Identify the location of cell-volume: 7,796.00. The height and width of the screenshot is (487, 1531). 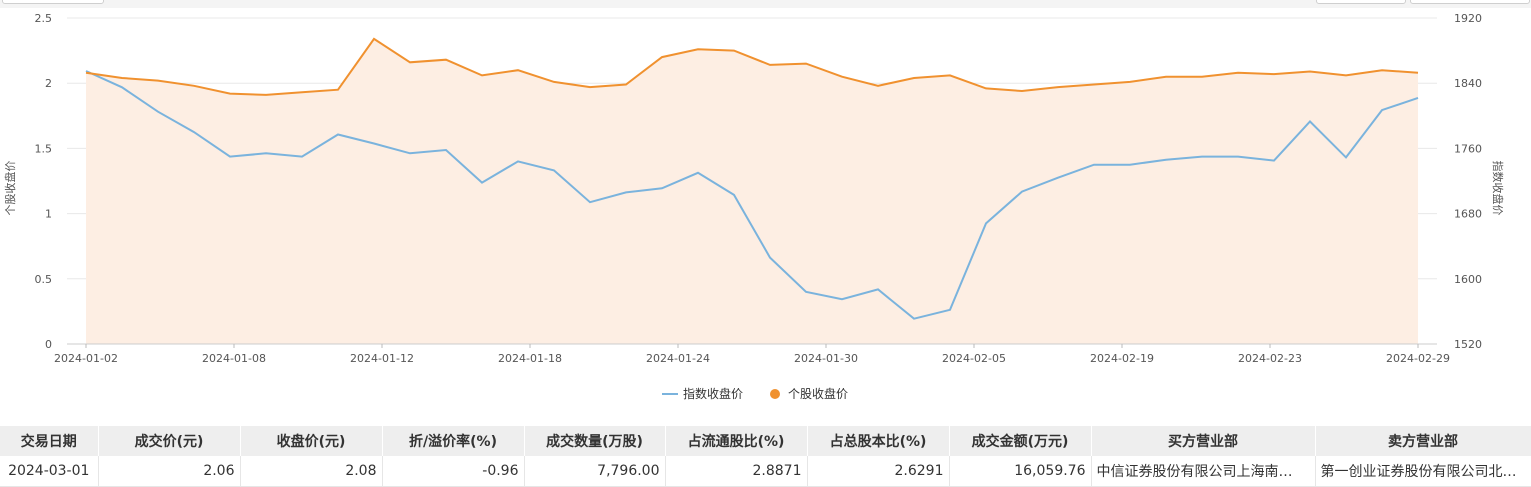
(595, 471).